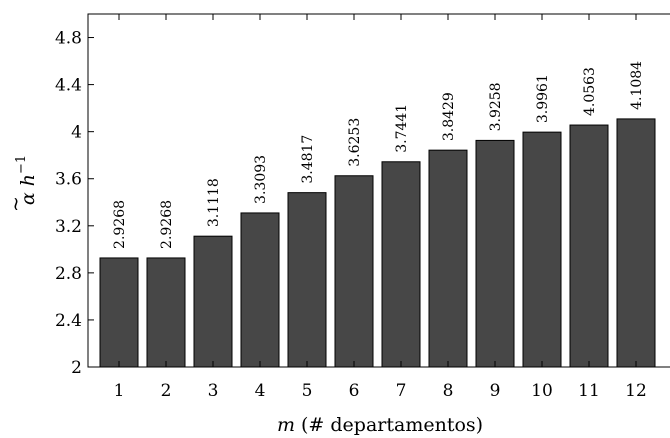 The width and height of the screenshot is (670, 438). Describe the element at coordinates (261, 179) in the screenshot. I see `data-label-4: 3.3093` at that location.